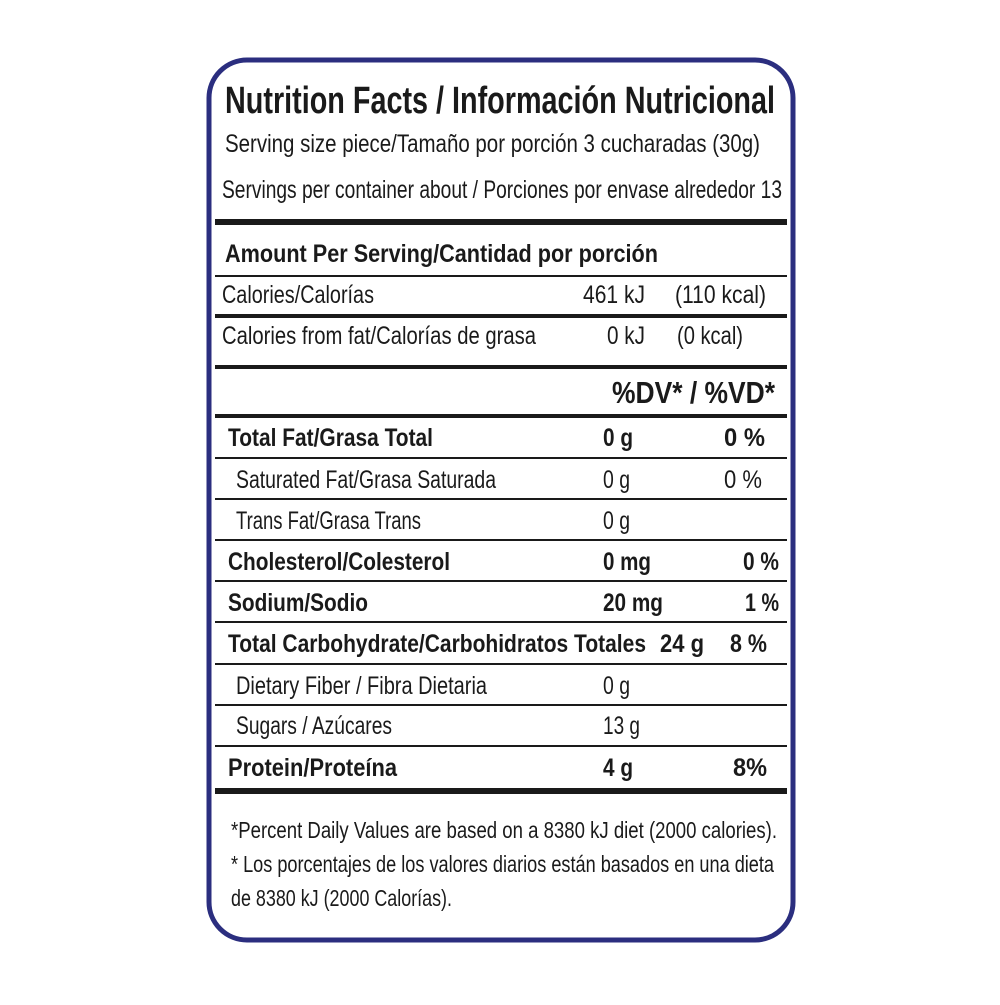  Describe the element at coordinates (298, 603) in the screenshot. I see `nutrient-name: Sodium/Sodio` at that location.